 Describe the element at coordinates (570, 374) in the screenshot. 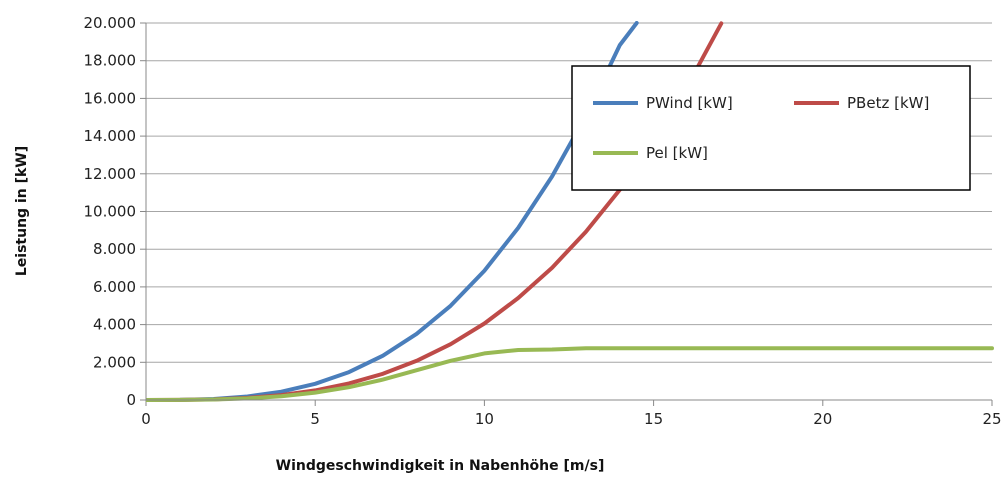

I see `series-line-pel` at that location.